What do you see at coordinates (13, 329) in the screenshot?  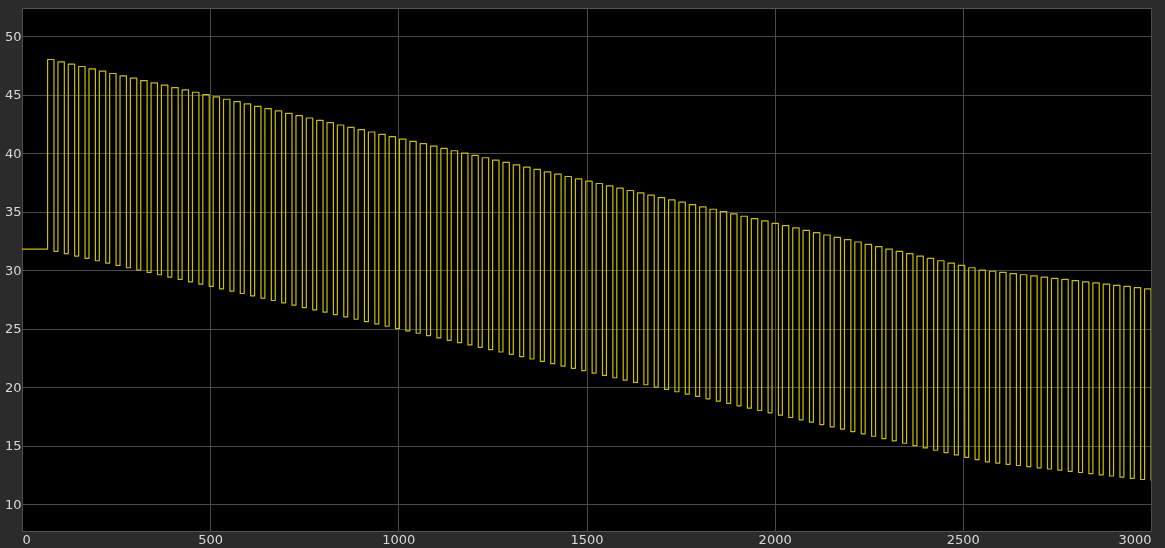 I see `y-tick-label: 25` at bounding box center [13, 329].